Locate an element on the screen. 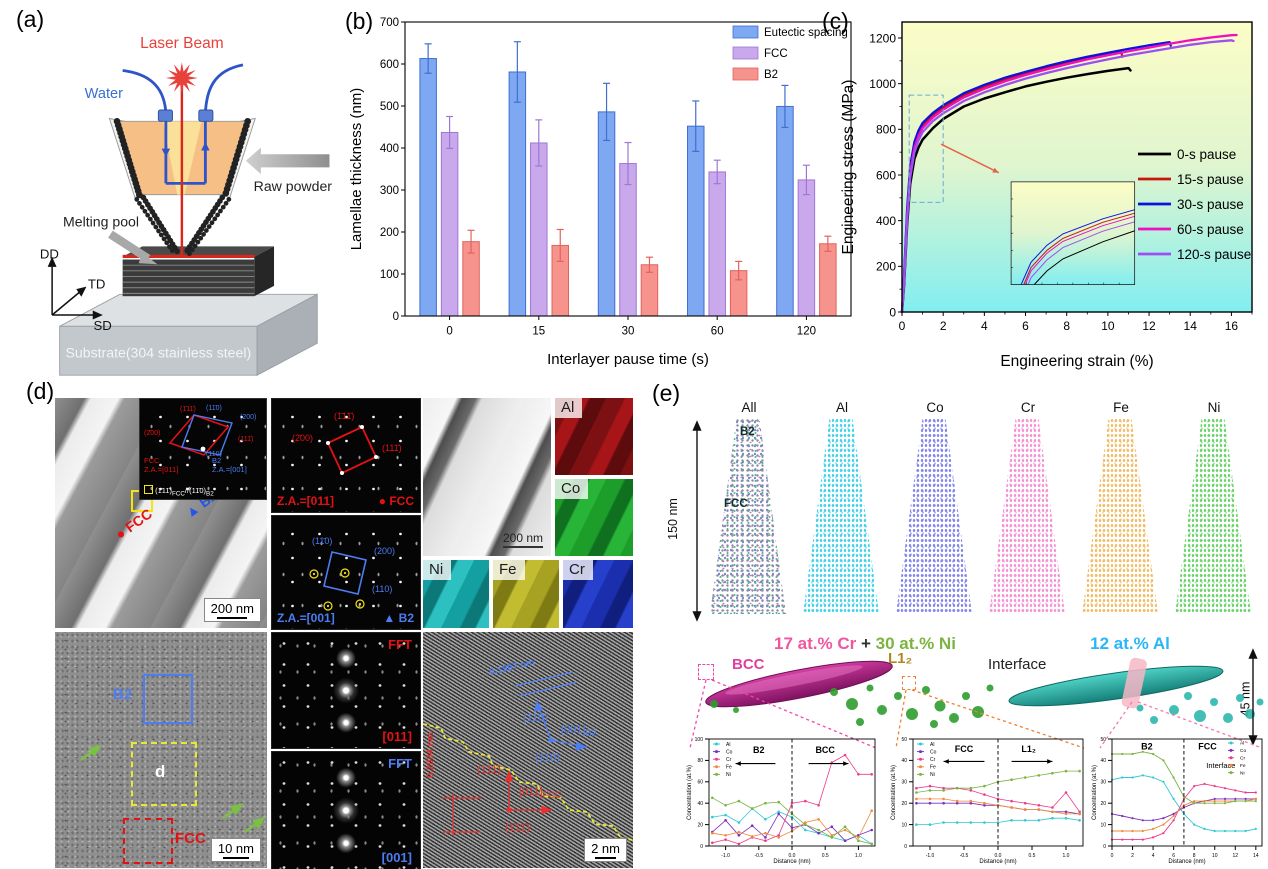 Image resolution: width=1268 pixels, height=869 pixels. svg-text: Interface is located at coordinates (1220, 765).